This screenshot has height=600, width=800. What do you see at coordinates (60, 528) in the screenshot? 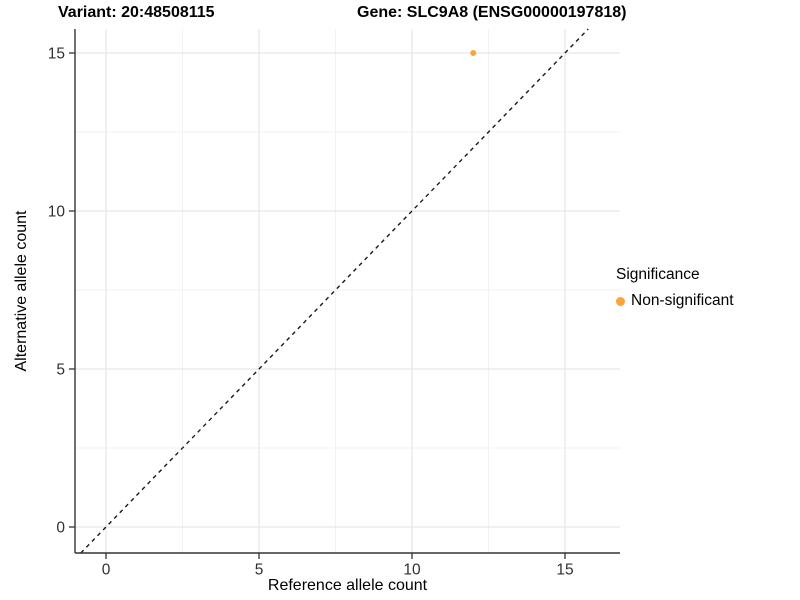
I see `y-tick-label: 0` at bounding box center [60, 528].